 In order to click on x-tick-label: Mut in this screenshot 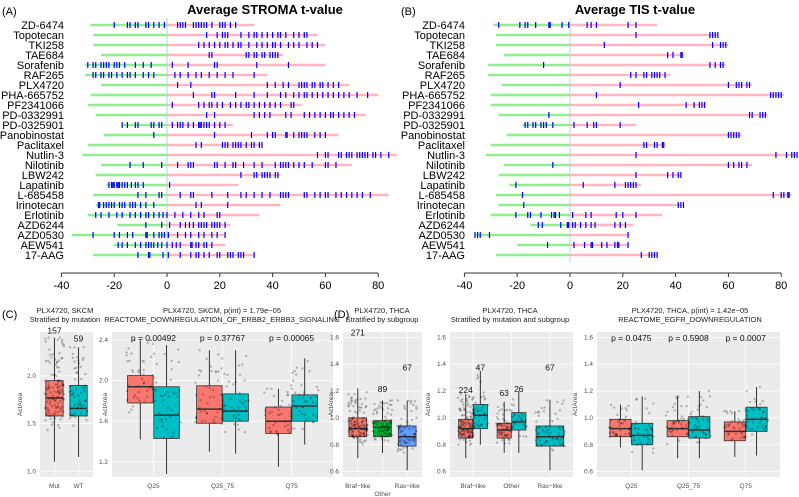, I will do `click(54, 486)`.